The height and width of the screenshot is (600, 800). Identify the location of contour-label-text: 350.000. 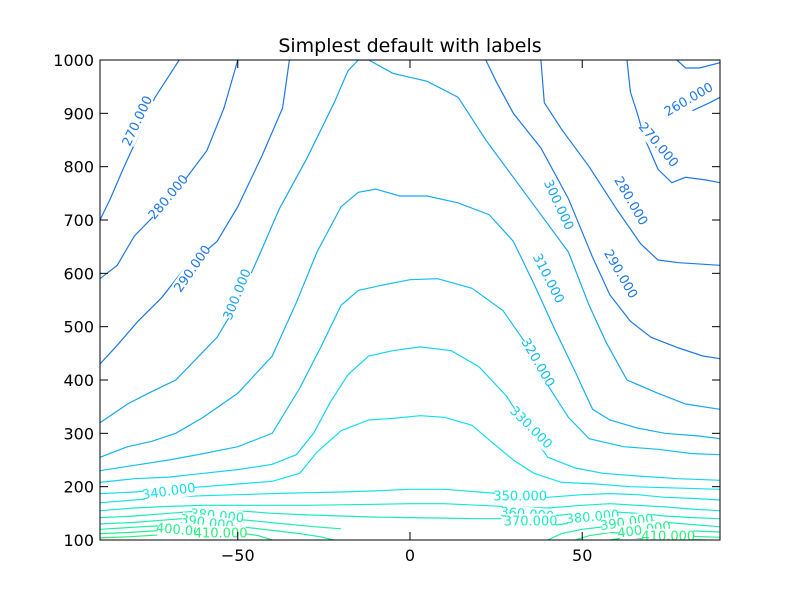
(520, 496).